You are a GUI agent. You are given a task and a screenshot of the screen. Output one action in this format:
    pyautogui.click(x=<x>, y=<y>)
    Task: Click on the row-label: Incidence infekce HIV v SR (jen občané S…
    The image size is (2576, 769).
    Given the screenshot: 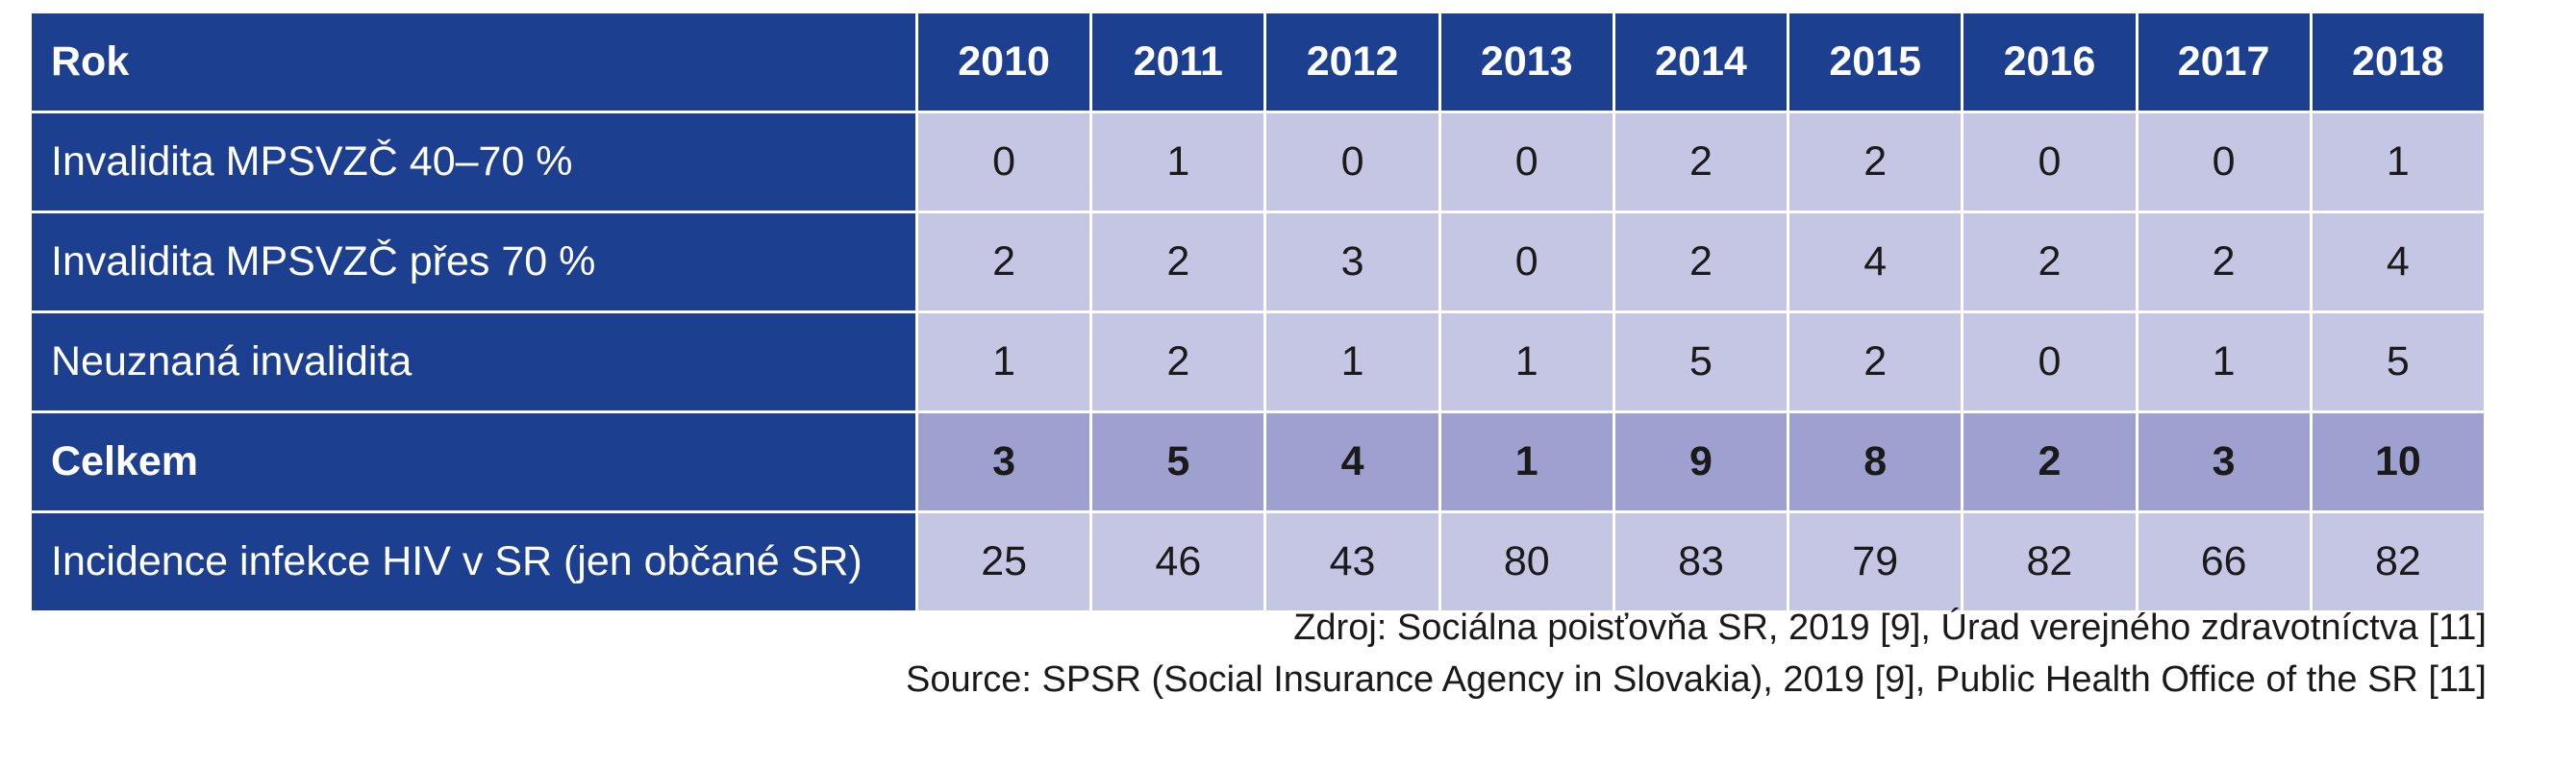 What is the action you would take?
    pyautogui.click(x=473, y=562)
    